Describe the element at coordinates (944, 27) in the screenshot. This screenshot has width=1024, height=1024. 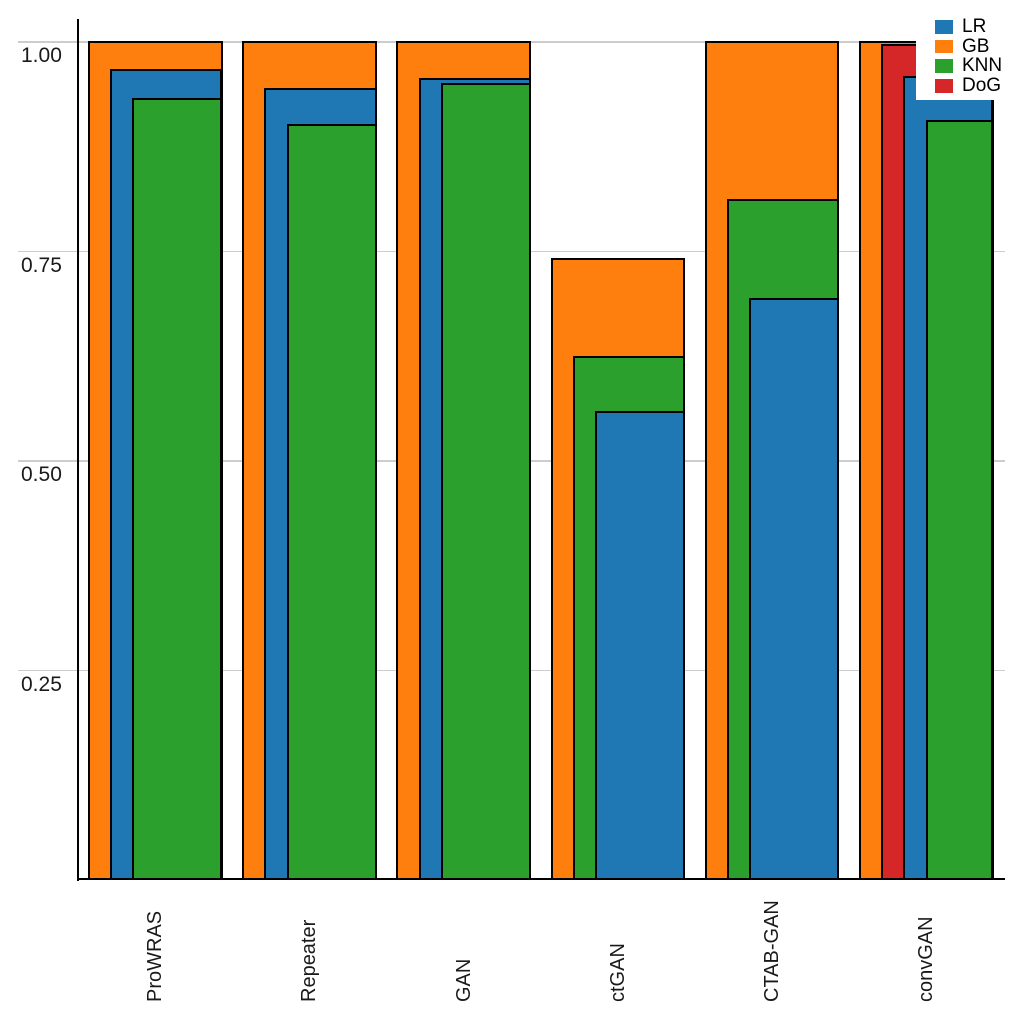
I see `legend-swatch-LR-icon` at that location.